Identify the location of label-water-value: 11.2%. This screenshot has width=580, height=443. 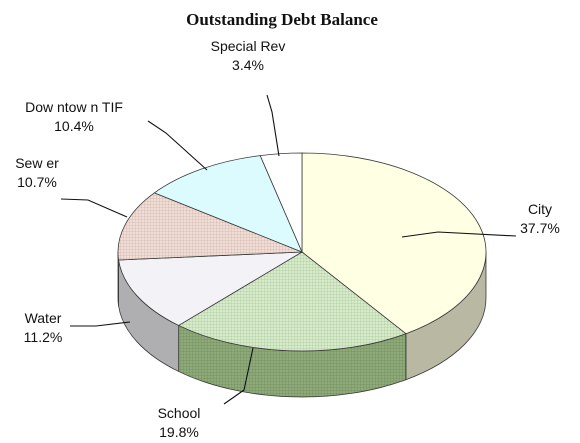
(43, 337).